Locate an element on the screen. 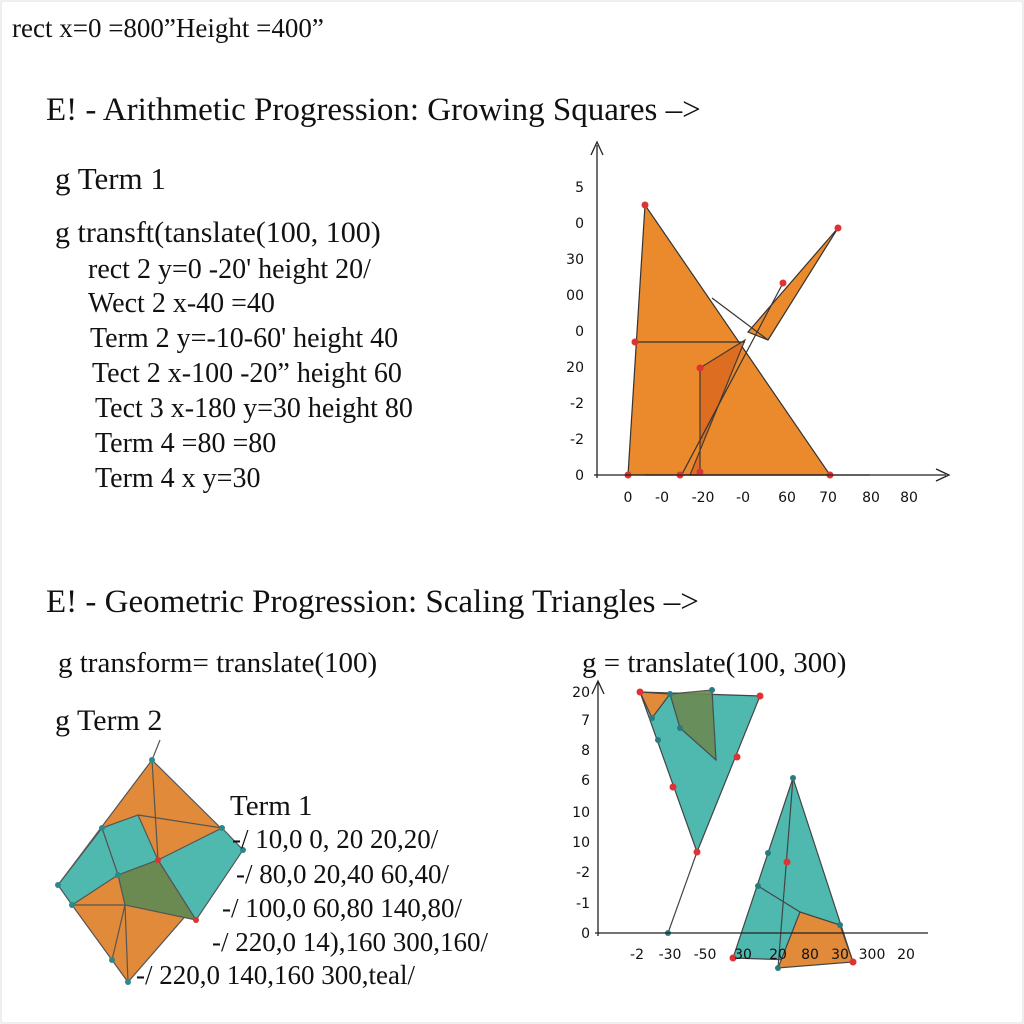  y-tick-label: 8 is located at coordinates (585, 751).